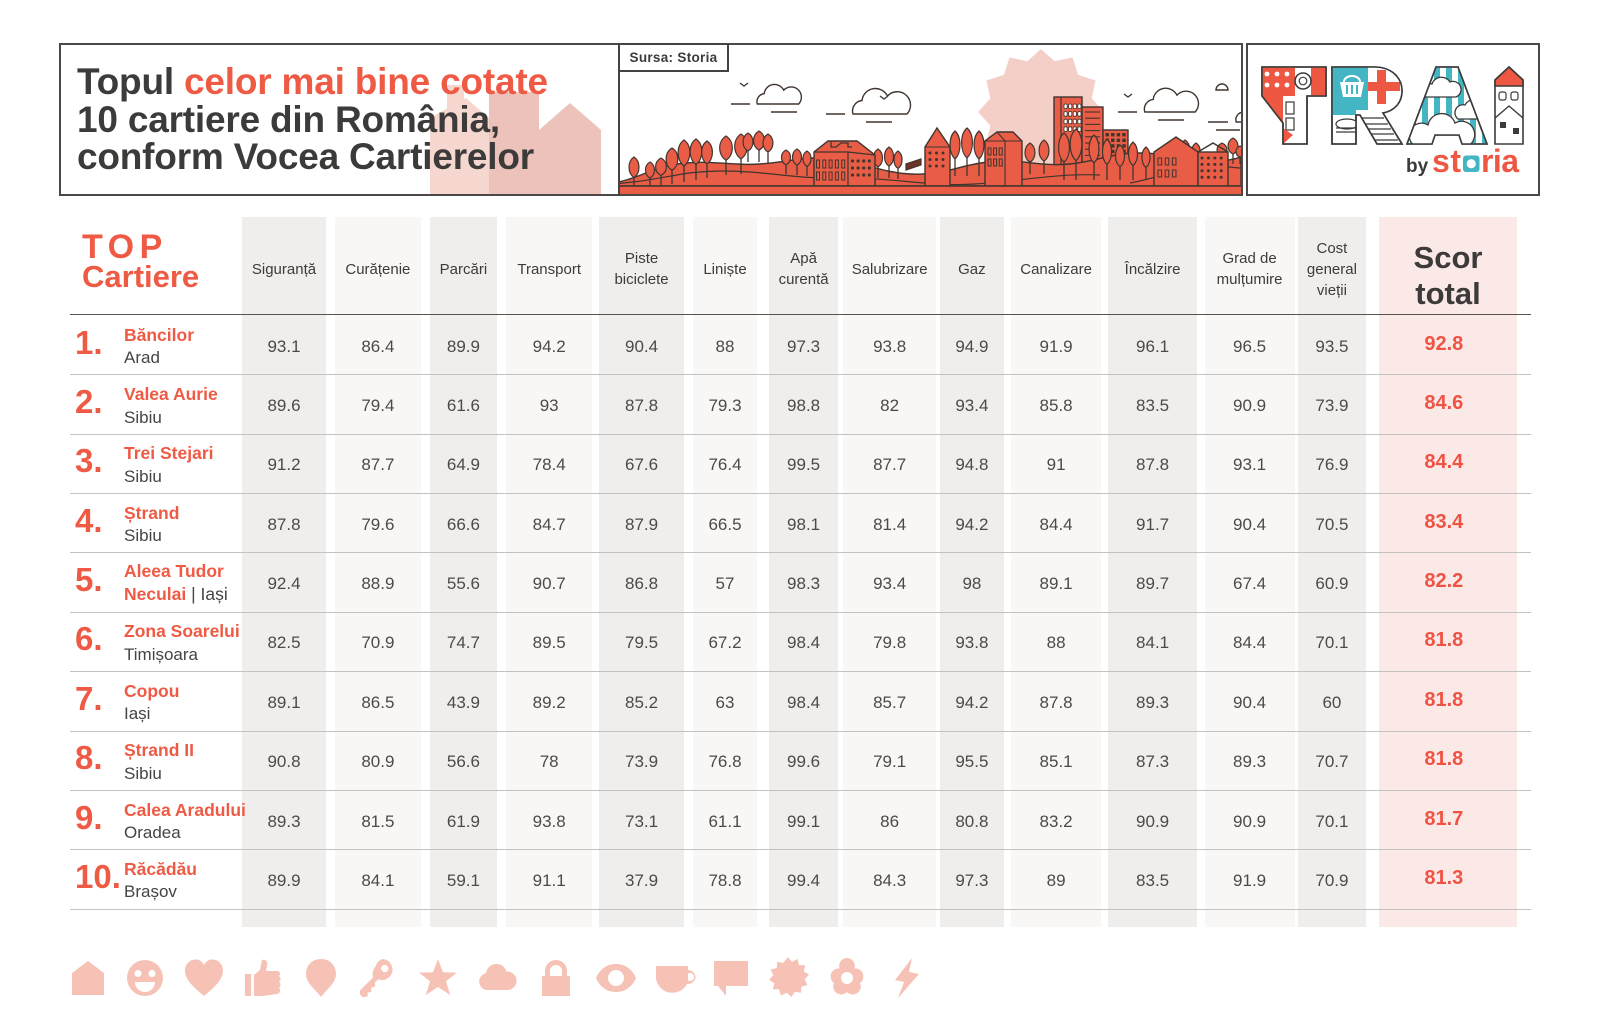 Image resolution: width=1600 pixels, height=1033 pixels. What do you see at coordinates (1500, 161) in the screenshot?
I see `svg-text: ria` at bounding box center [1500, 161].